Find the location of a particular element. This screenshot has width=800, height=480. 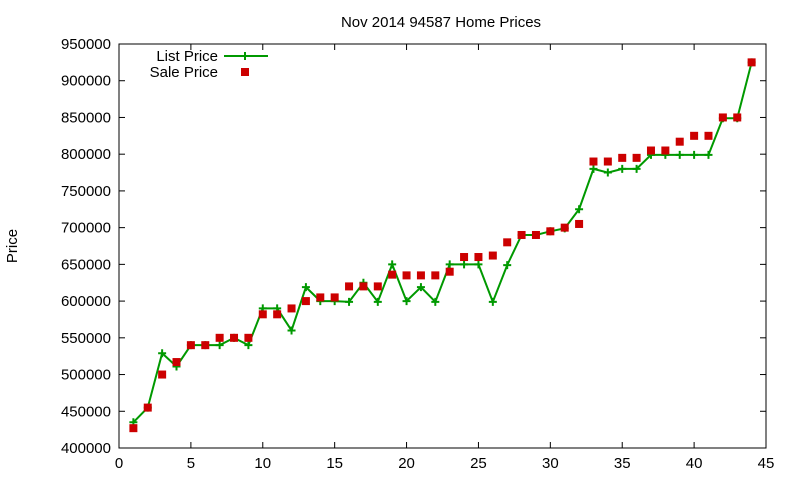

y-tick-label: 850000 is located at coordinates (86, 117).